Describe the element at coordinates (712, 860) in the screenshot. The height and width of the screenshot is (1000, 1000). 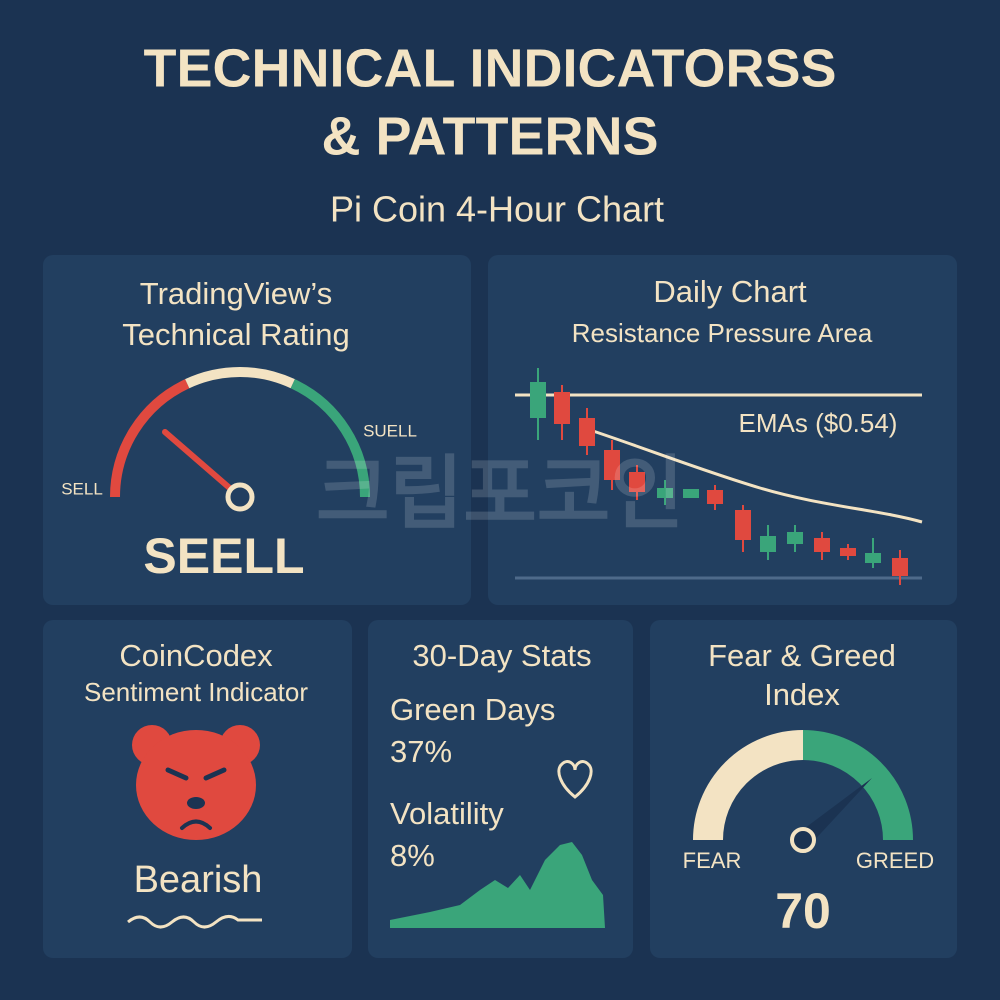
I see `gauge-label: FEAR` at that location.